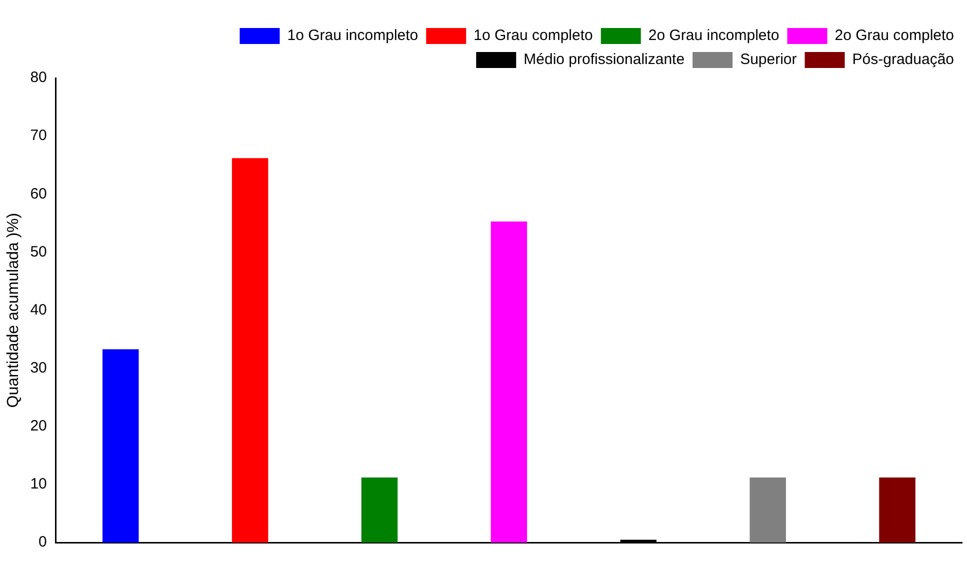  Describe the element at coordinates (352, 35) in the screenshot. I see `legend-label: 1o Grau incompleto` at that location.